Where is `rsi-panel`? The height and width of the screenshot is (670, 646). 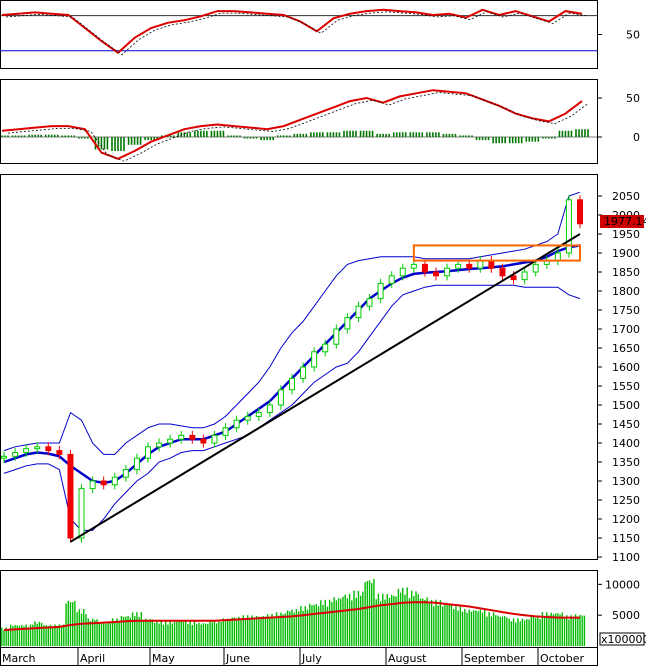
rsi-panel is located at coordinates (299, 34).